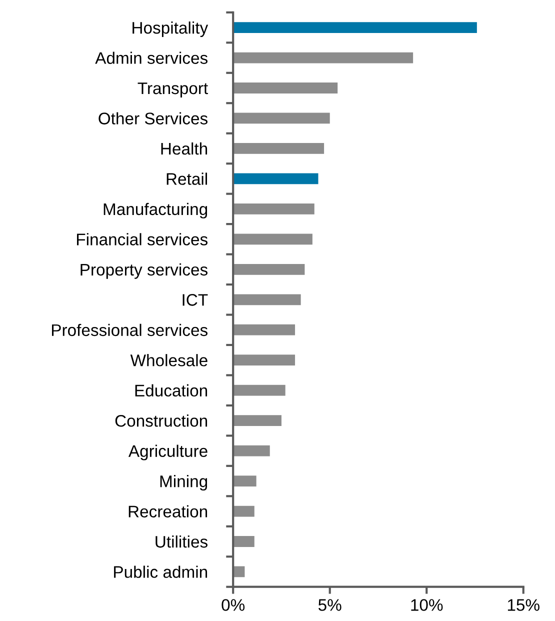  What do you see at coordinates (524, 605) in the screenshot?
I see `x-tick-label: 15%` at bounding box center [524, 605].